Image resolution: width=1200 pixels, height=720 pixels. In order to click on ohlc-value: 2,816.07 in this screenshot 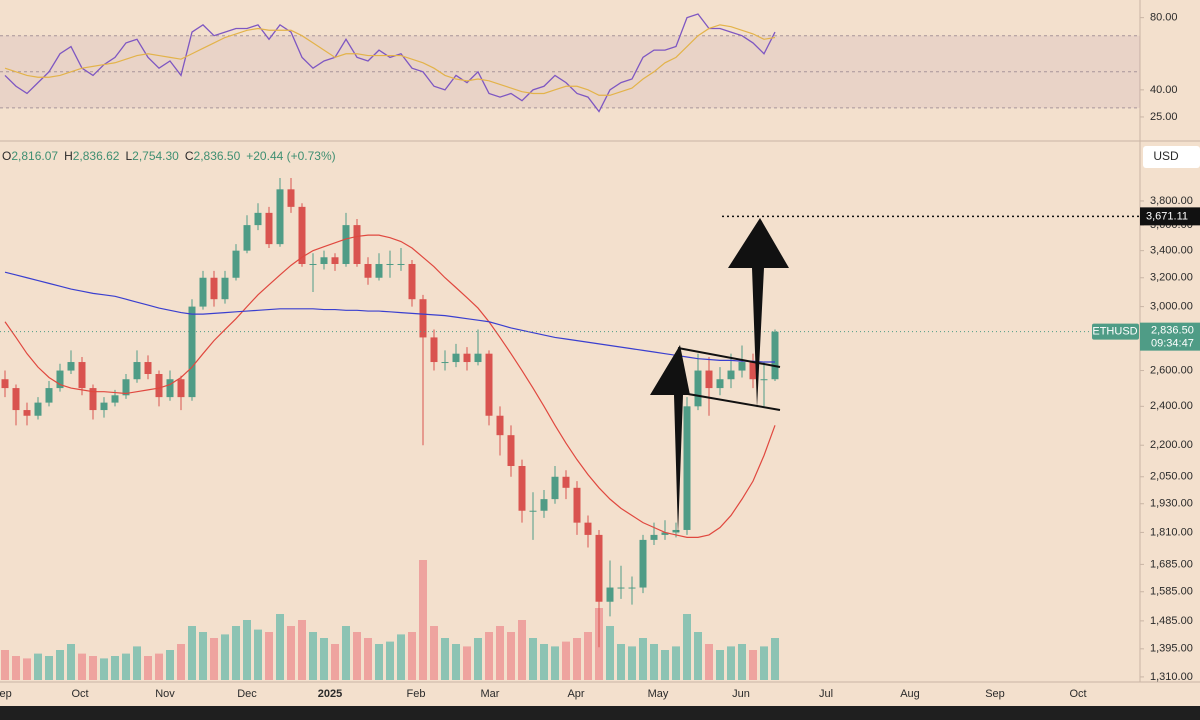, I will do `click(34, 156)`.